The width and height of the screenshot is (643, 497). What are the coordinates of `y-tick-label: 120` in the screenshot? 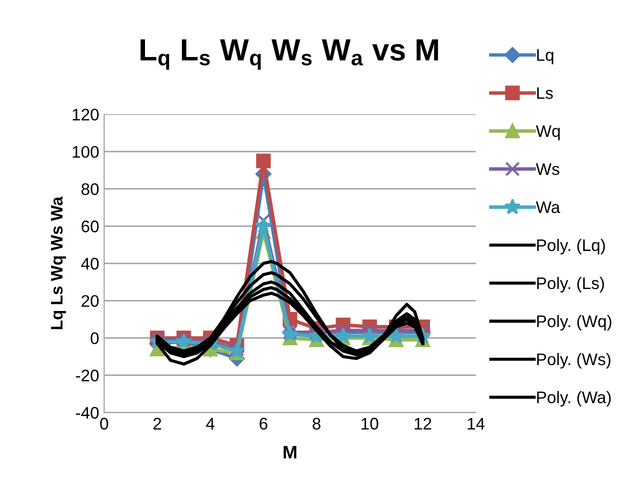 It's located at (85, 114).